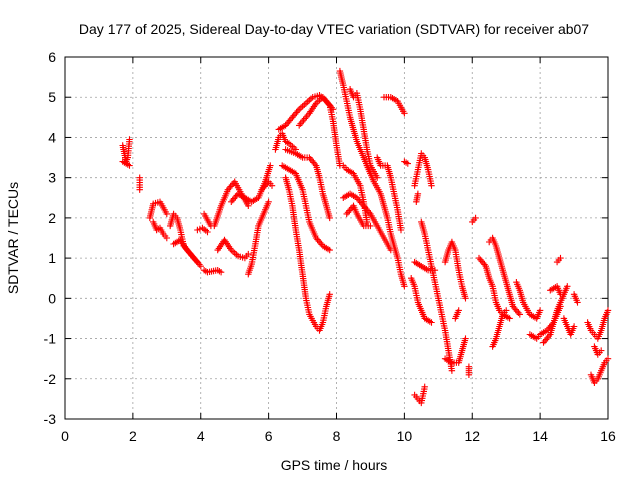  Describe the element at coordinates (608, 436) in the screenshot. I see `x-tick-label: 16` at that location.